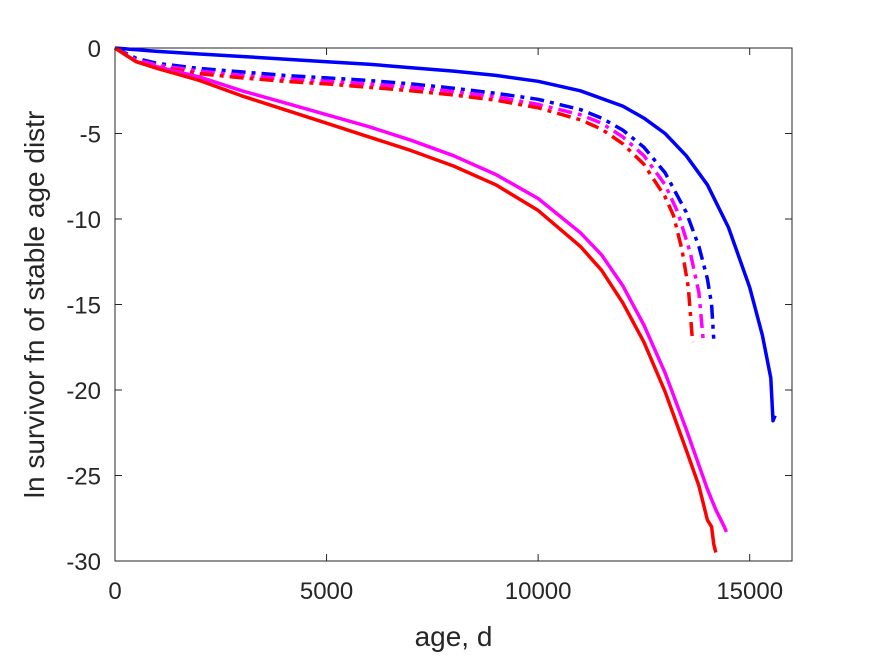 The width and height of the screenshot is (875, 656). What do you see at coordinates (90, 135) in the screenshot?
I see `y-tick-label: -5` at bounding box center [90, 135].